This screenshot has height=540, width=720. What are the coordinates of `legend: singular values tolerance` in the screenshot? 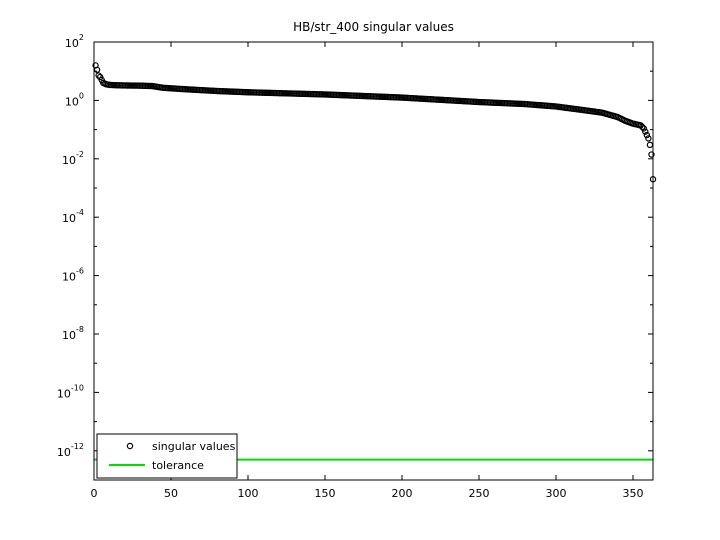 It's located at (167, 456).